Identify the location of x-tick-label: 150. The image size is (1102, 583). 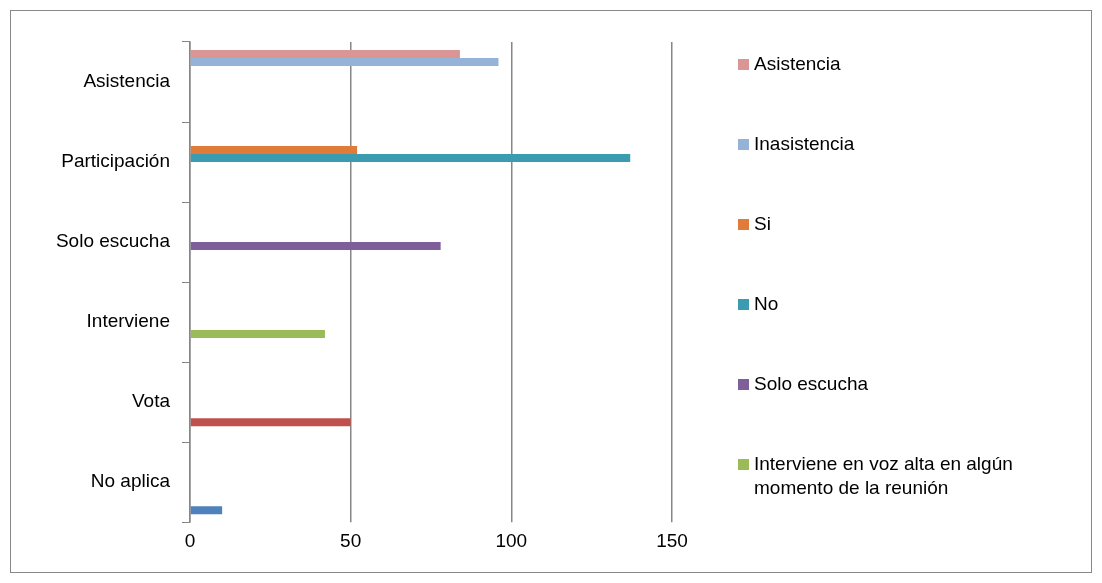
(672, 540).